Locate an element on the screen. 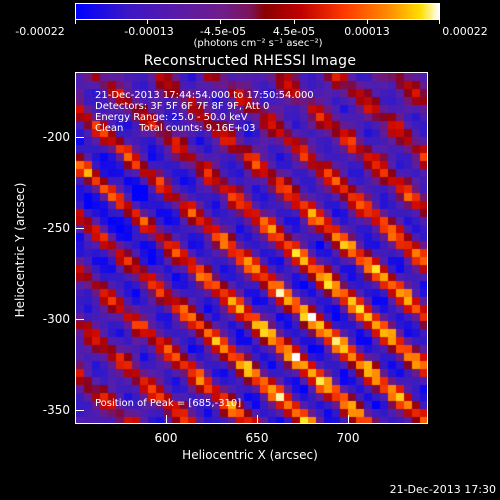 The width and height of the screenshot is (500, 500). x-tick-label: 650 is located at coordinates (257, 438).